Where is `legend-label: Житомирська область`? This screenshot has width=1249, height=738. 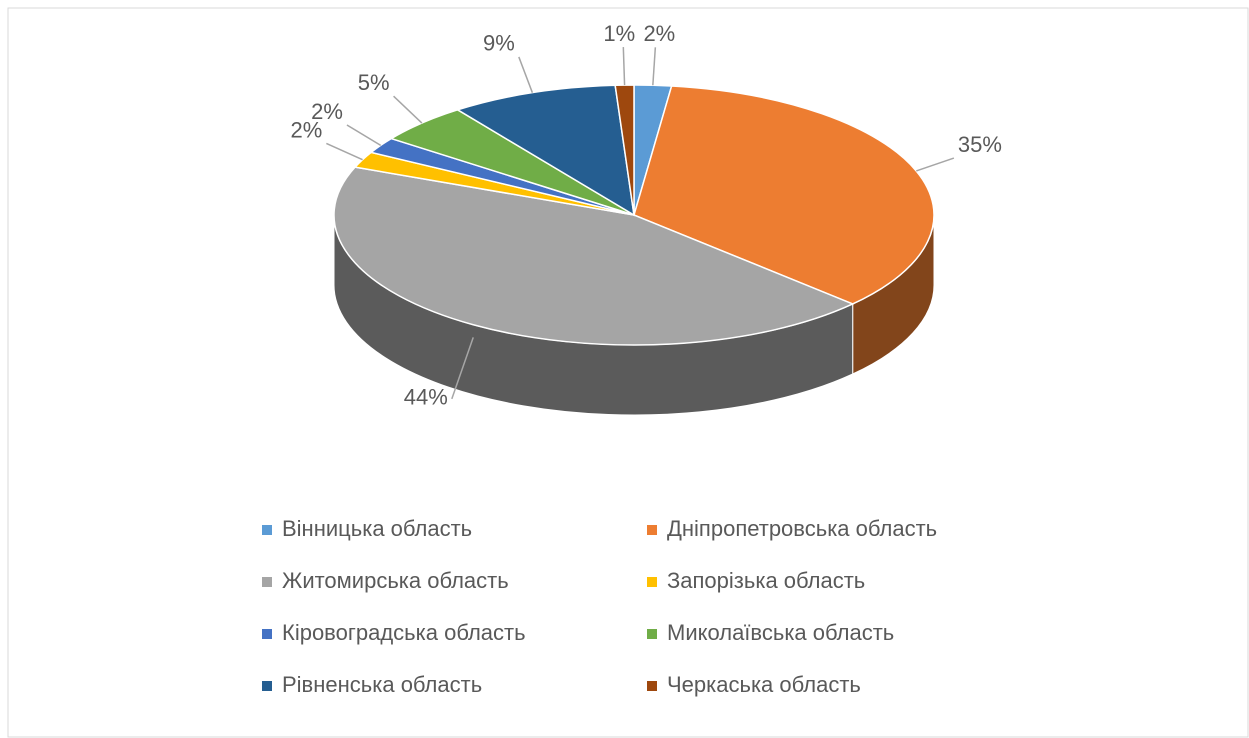 legend-label: Житомирська область is located at coordinates (395, 580).